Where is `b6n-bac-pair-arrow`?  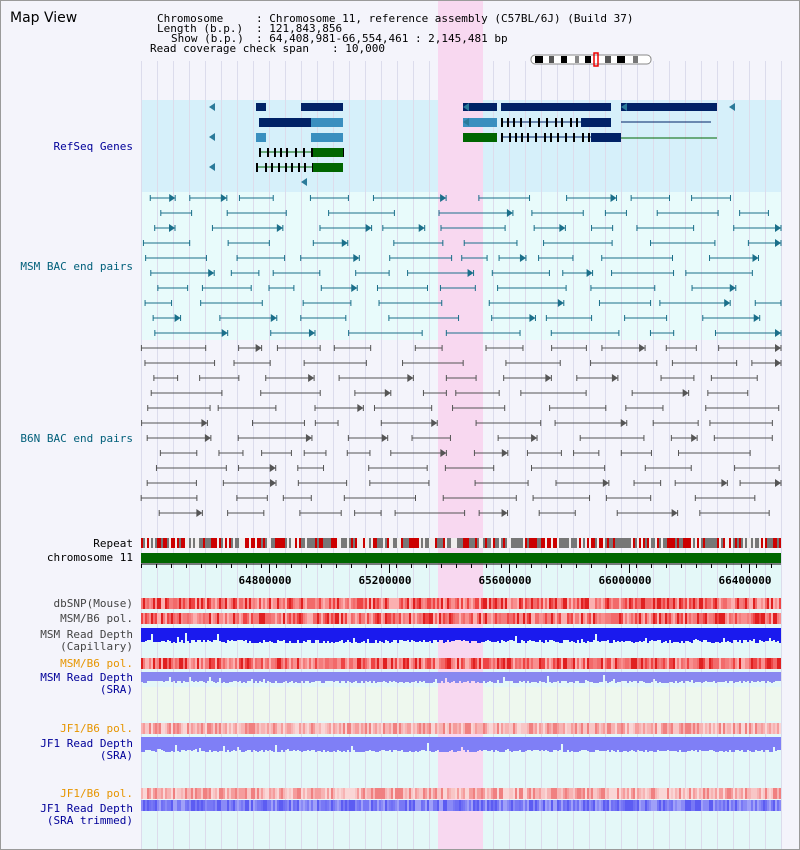 b6n-bac-pair-arrow is located at coordinates (642, 348).